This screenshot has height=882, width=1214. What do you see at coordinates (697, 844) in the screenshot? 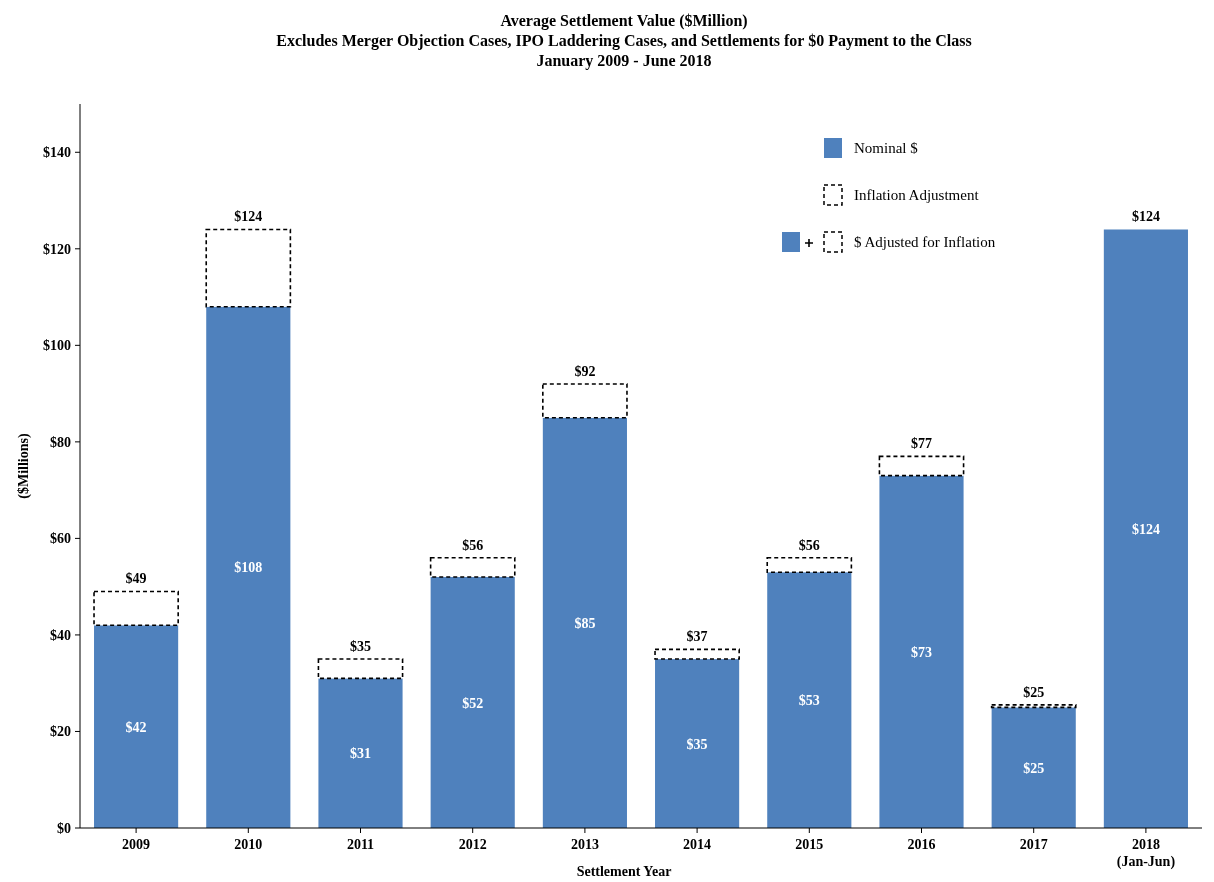
I see `x-tick-label: 2014` at bounding box center [697, 844].